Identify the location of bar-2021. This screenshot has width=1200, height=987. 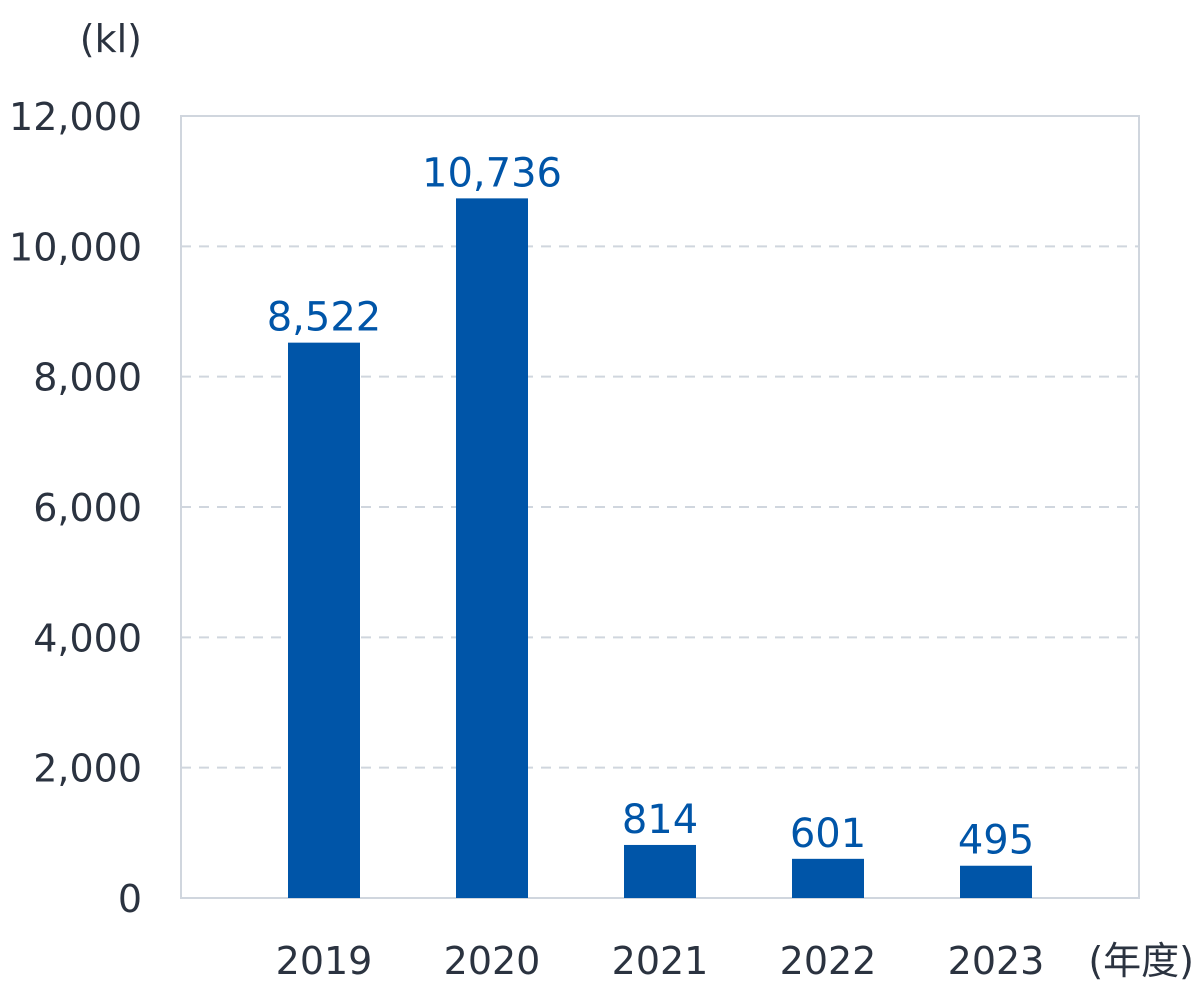
(660, 871).